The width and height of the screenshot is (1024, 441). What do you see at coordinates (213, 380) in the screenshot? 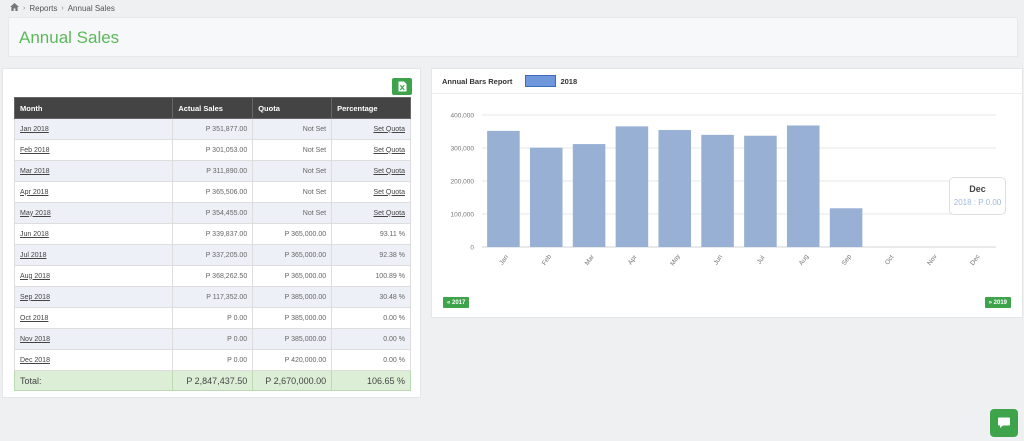
I see `total-actual: P 2,847,437.50` at bounding box center [213, 380].